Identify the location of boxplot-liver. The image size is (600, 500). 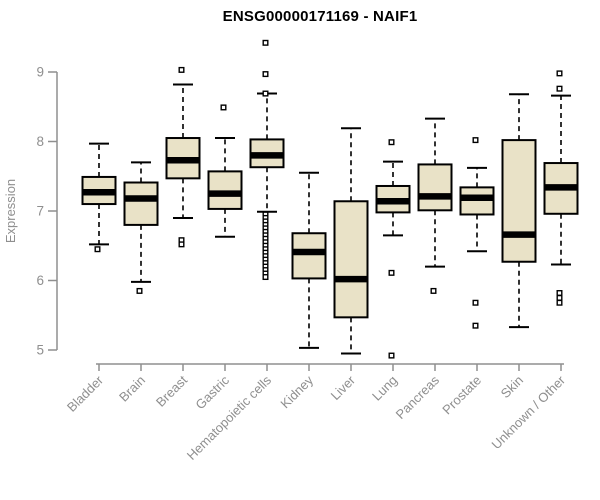
(351, 241).